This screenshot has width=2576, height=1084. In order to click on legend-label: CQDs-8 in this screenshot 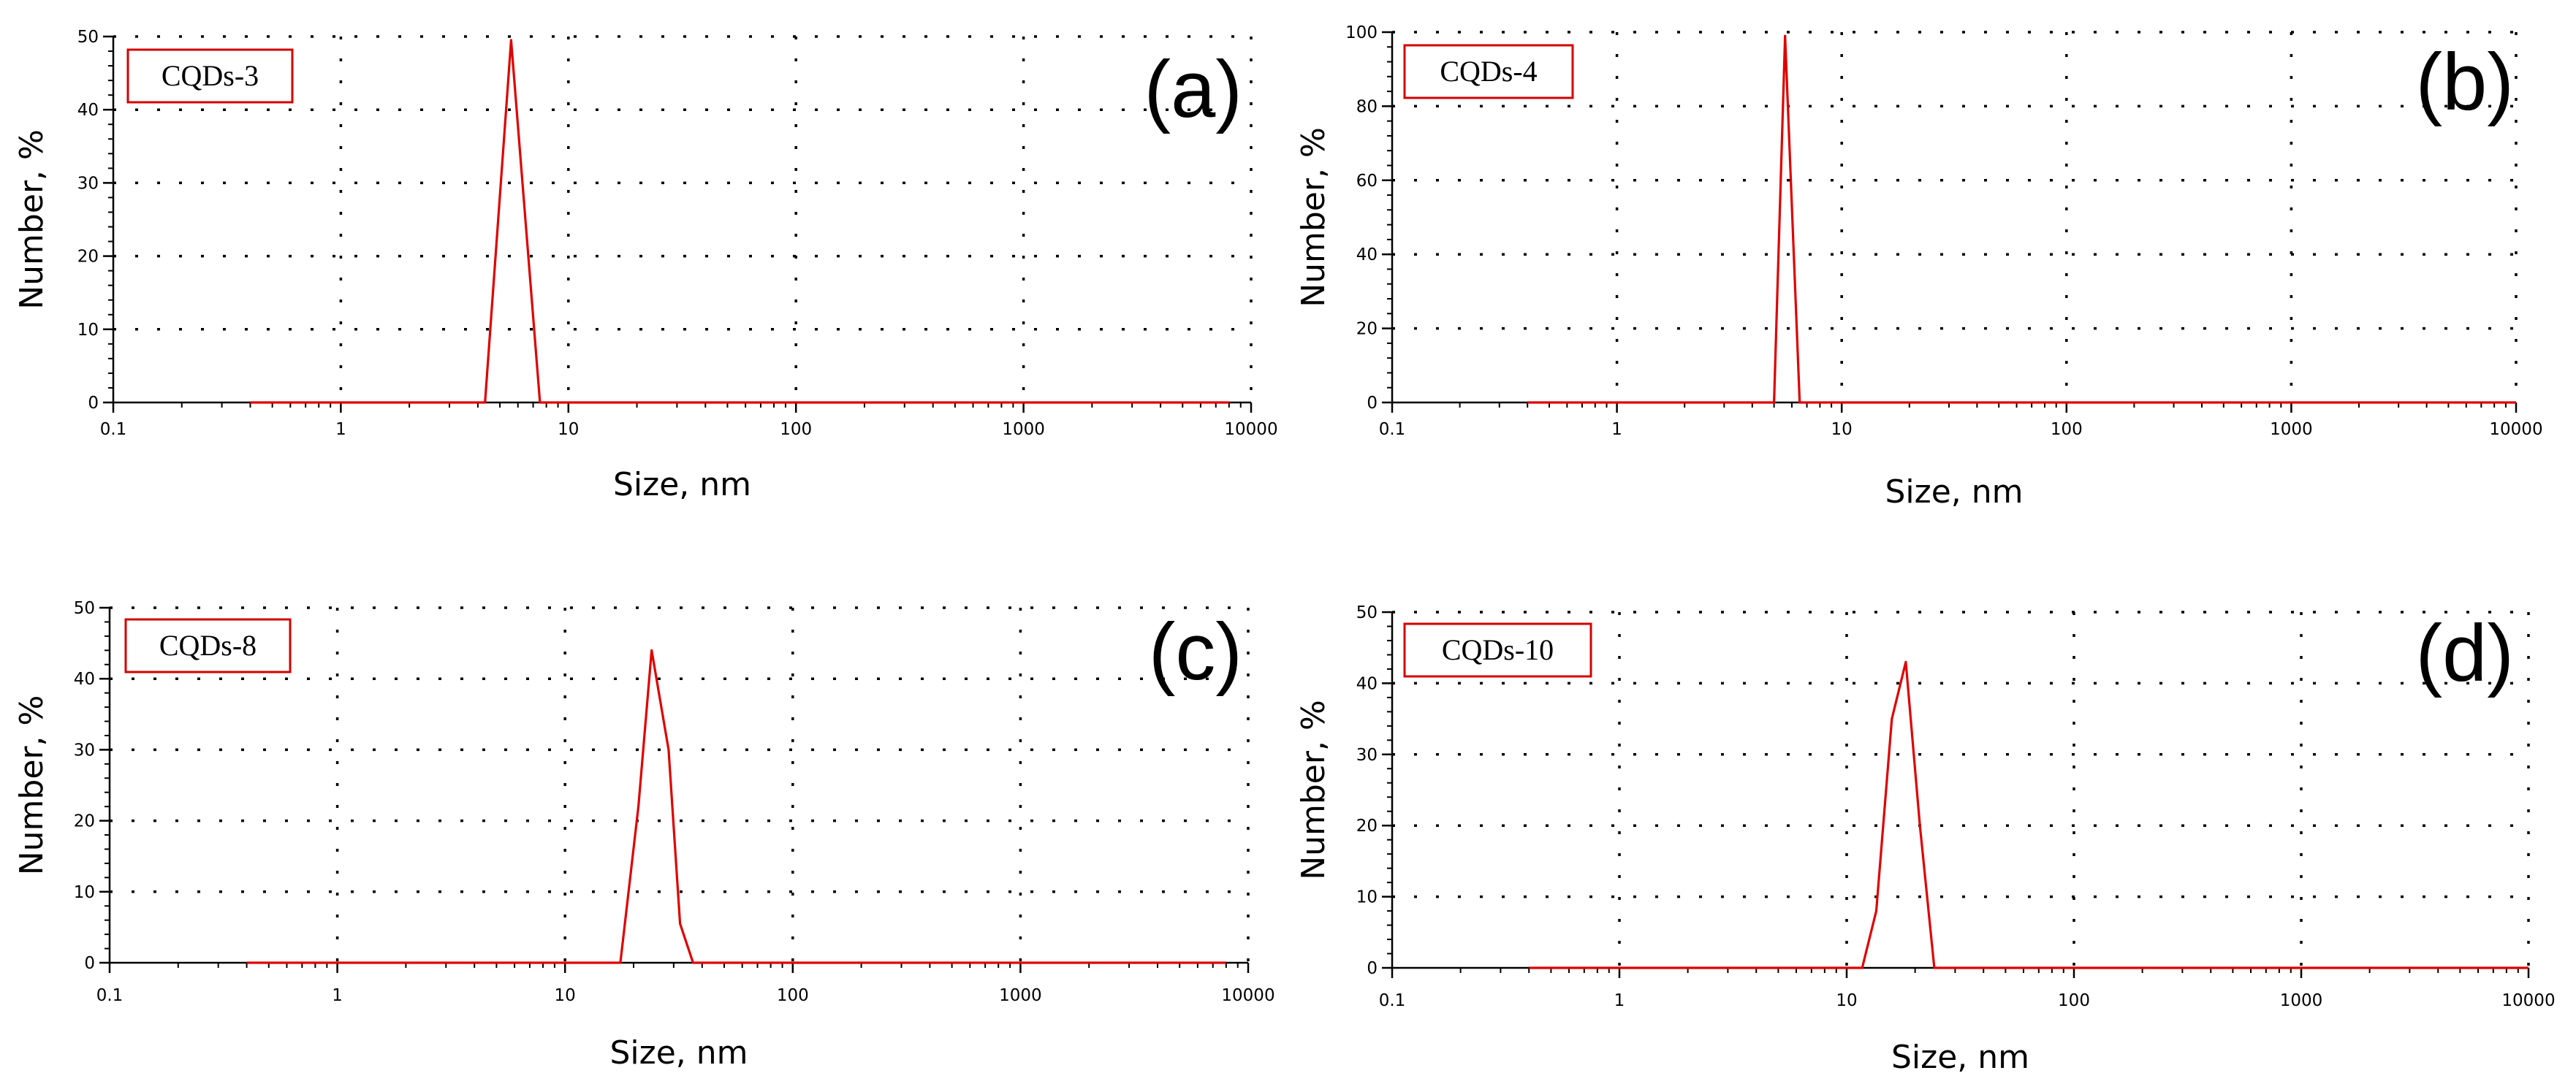, I will do `click(208, 645)`.